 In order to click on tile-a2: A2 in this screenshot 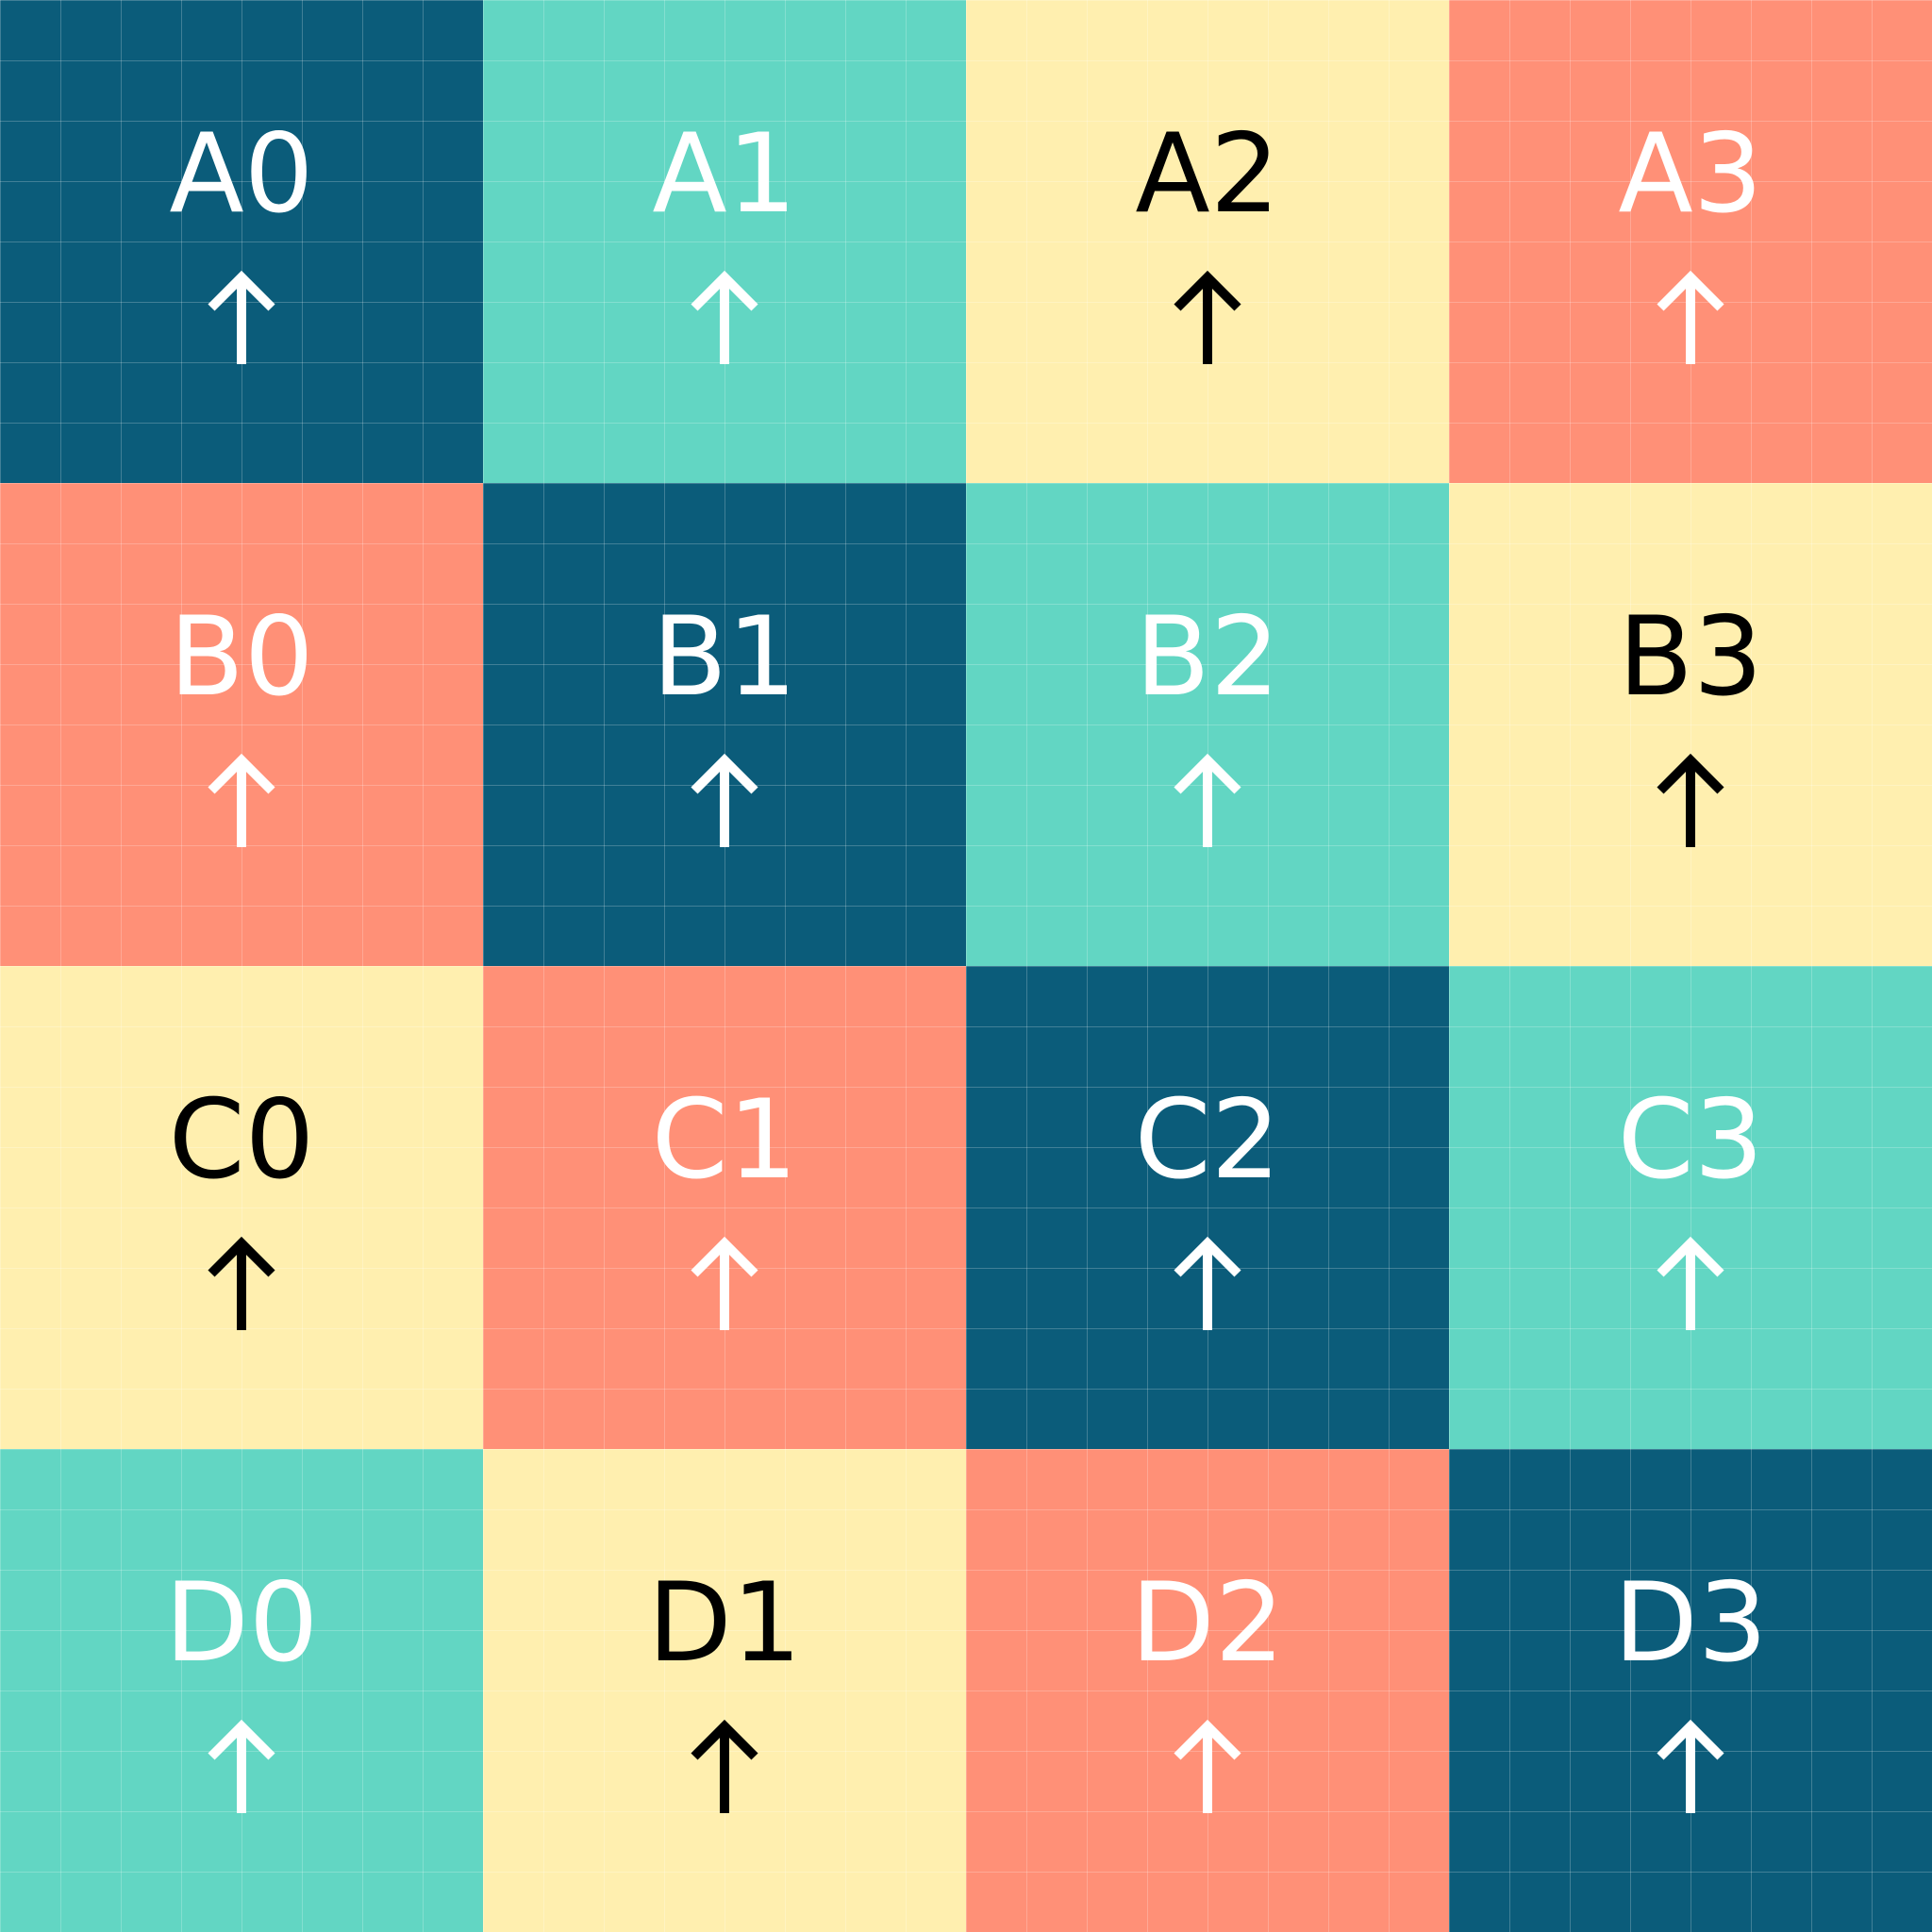, I will do `click(1207, 241)`.